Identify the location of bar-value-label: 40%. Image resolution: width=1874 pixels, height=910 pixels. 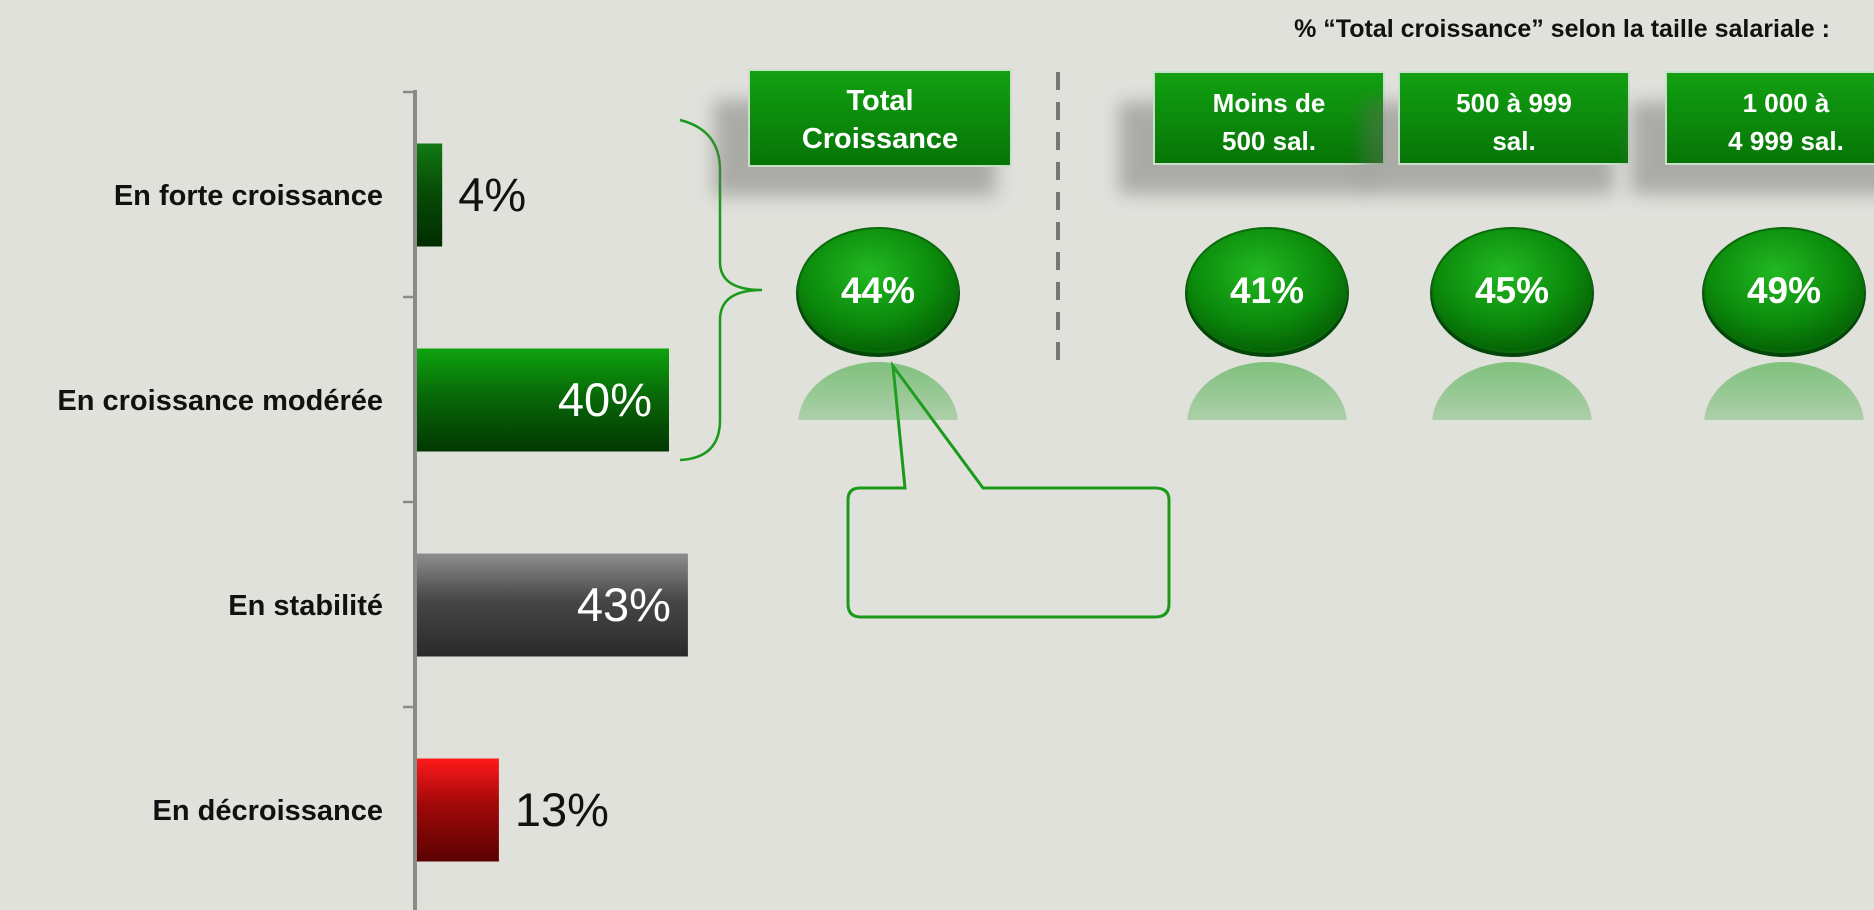
(605, 399).